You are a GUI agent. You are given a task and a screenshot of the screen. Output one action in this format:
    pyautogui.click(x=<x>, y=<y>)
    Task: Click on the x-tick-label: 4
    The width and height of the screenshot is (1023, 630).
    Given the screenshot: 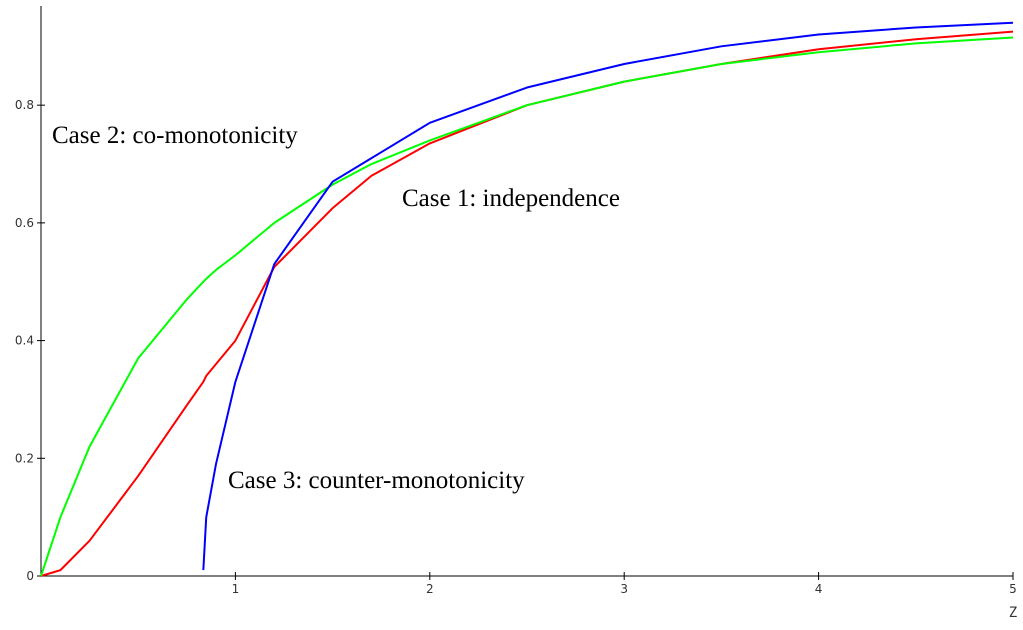 What is the action you would take?
    pyautogui.click(x=819, y=589)
    